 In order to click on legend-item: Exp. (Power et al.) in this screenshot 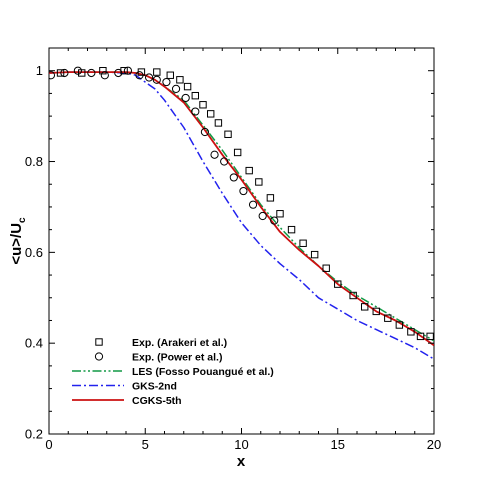, I will do `click(158, 358)`.